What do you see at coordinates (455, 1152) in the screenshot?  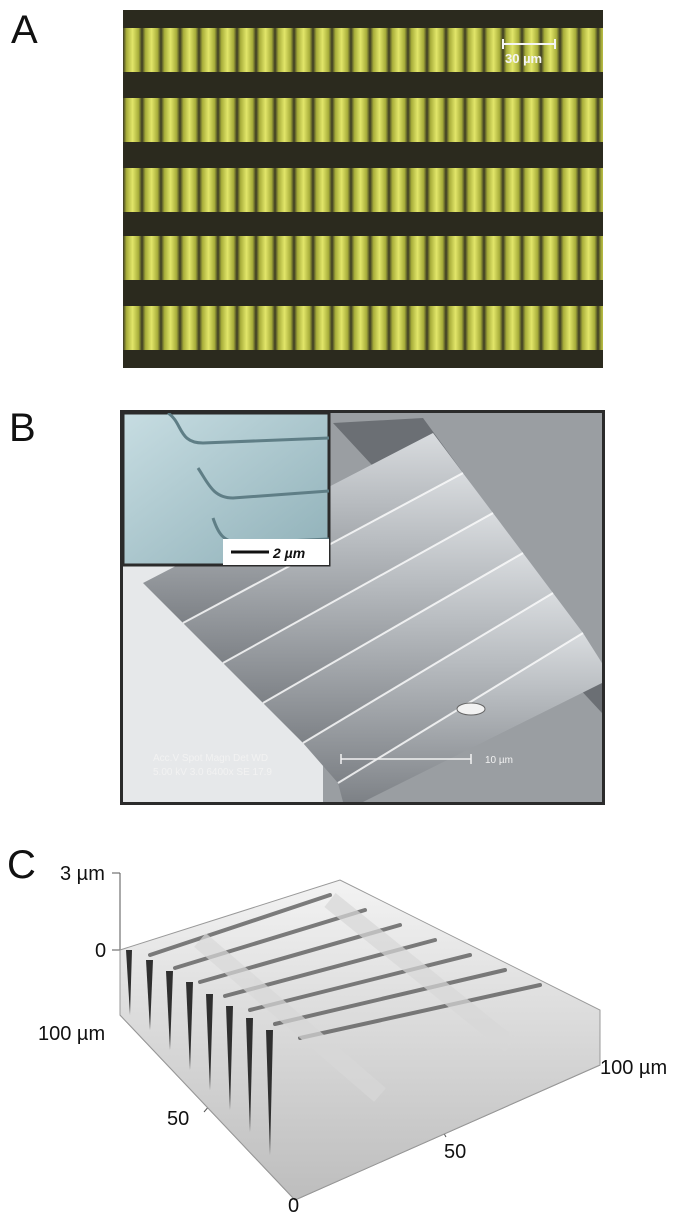 I see `x-mid-label: 50` at bounding box center [455, 1152].